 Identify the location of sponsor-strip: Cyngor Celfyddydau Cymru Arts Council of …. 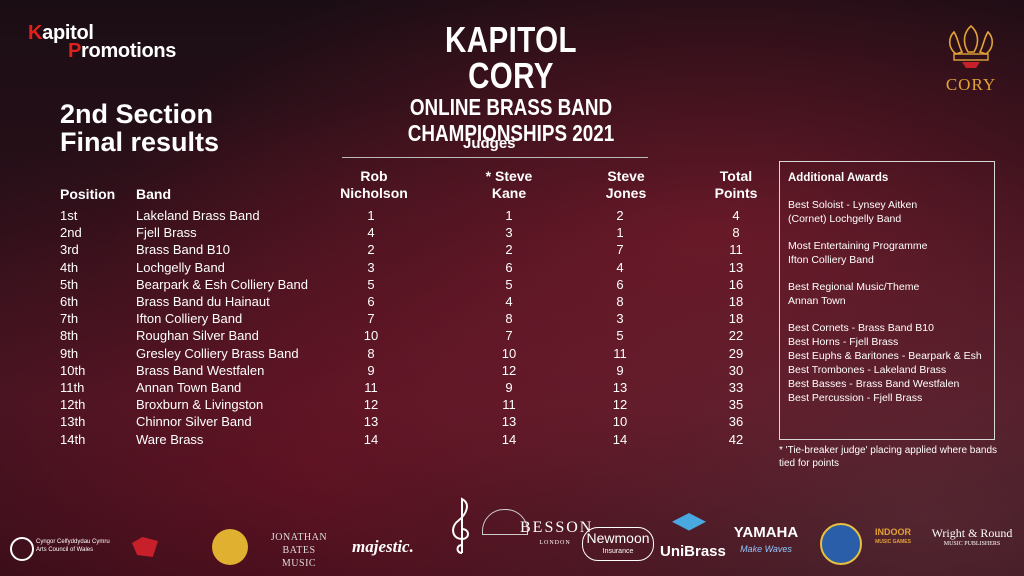
(512, 536).